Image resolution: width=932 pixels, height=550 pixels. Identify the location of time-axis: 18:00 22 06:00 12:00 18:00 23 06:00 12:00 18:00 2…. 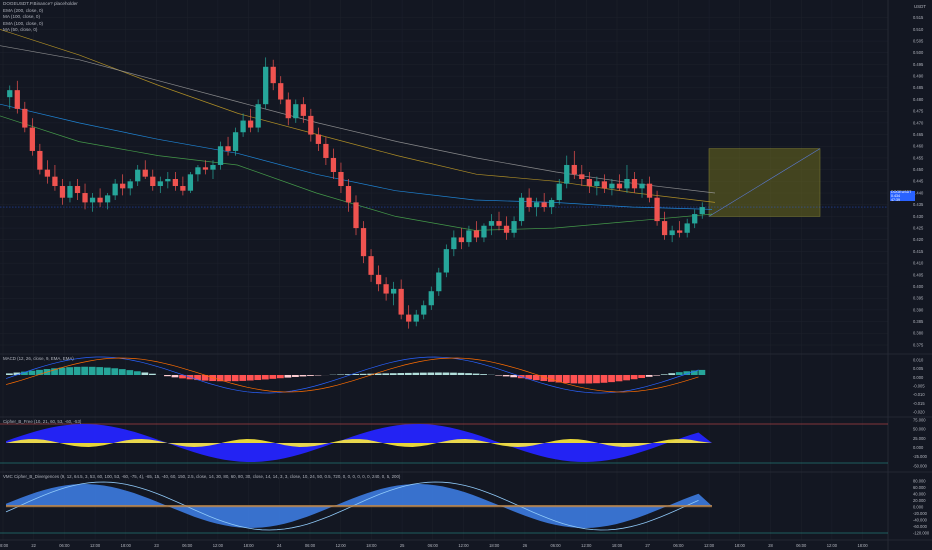
(434, 545).